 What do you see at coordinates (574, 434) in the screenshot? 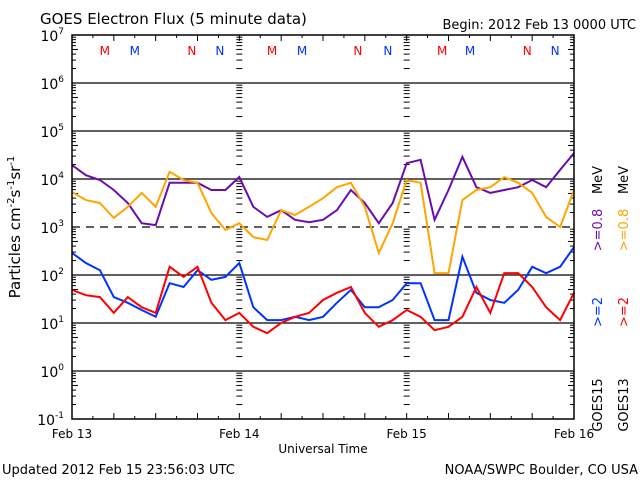
I see `x-tick-label: Feb 16` at bounding box center [574, 434].